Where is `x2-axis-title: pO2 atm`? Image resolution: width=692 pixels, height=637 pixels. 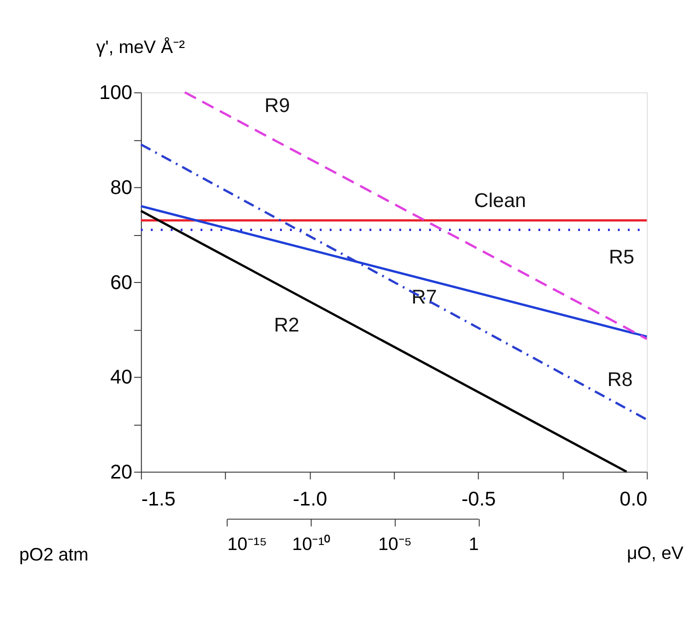 x2-axis-title: pO2 atm is located at coordinates (53, 554).